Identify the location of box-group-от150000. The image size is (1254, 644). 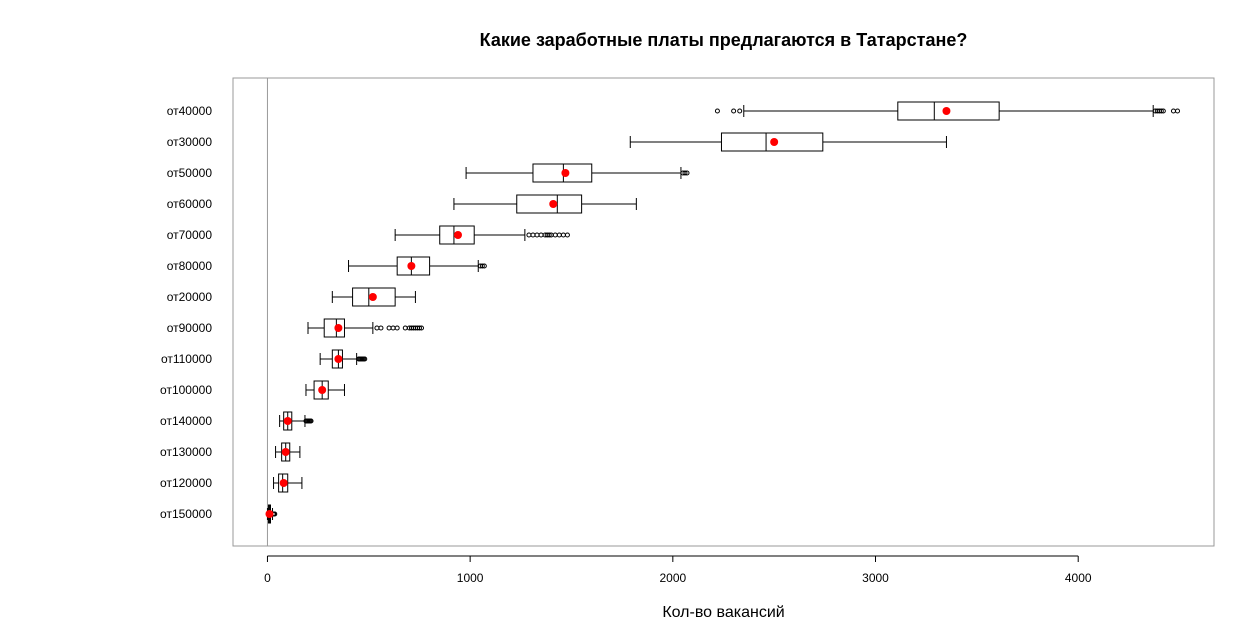
(271, 514).